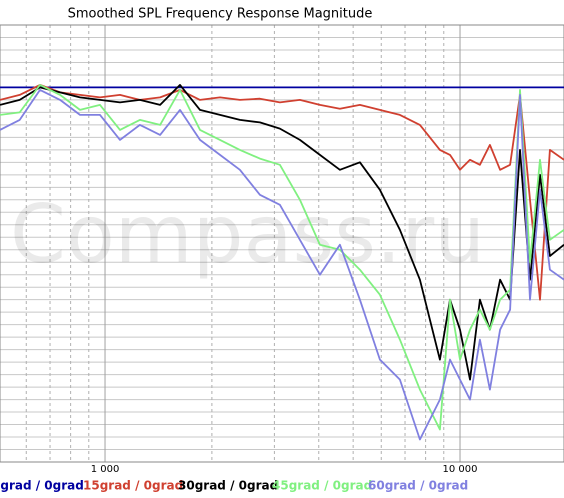 The image size is (564, 498). I want to click on legend-entry: 60grad / 0grad, so click(418, 486).